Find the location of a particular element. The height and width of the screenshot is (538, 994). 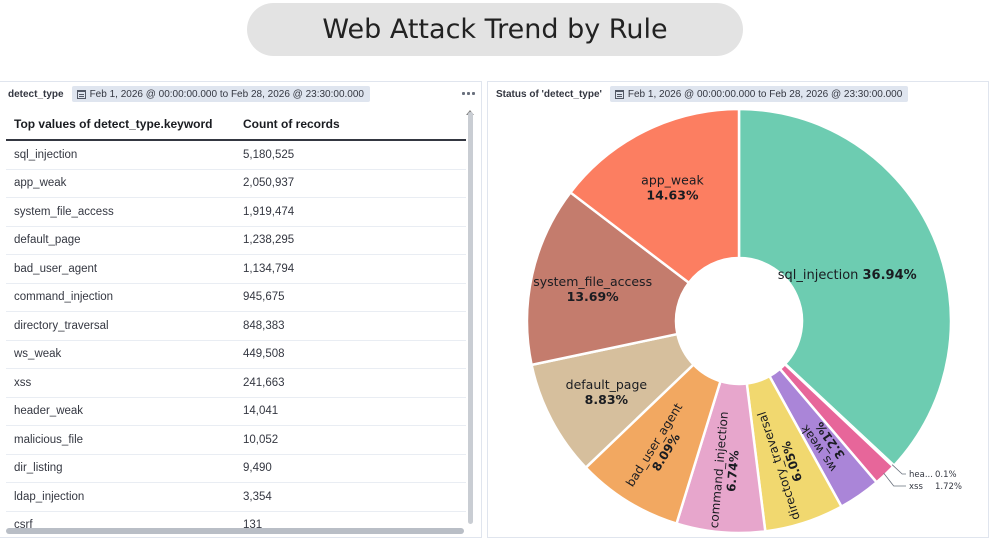

row-keyword-cell: bad_user_agent is located at coordinates (56, 268).